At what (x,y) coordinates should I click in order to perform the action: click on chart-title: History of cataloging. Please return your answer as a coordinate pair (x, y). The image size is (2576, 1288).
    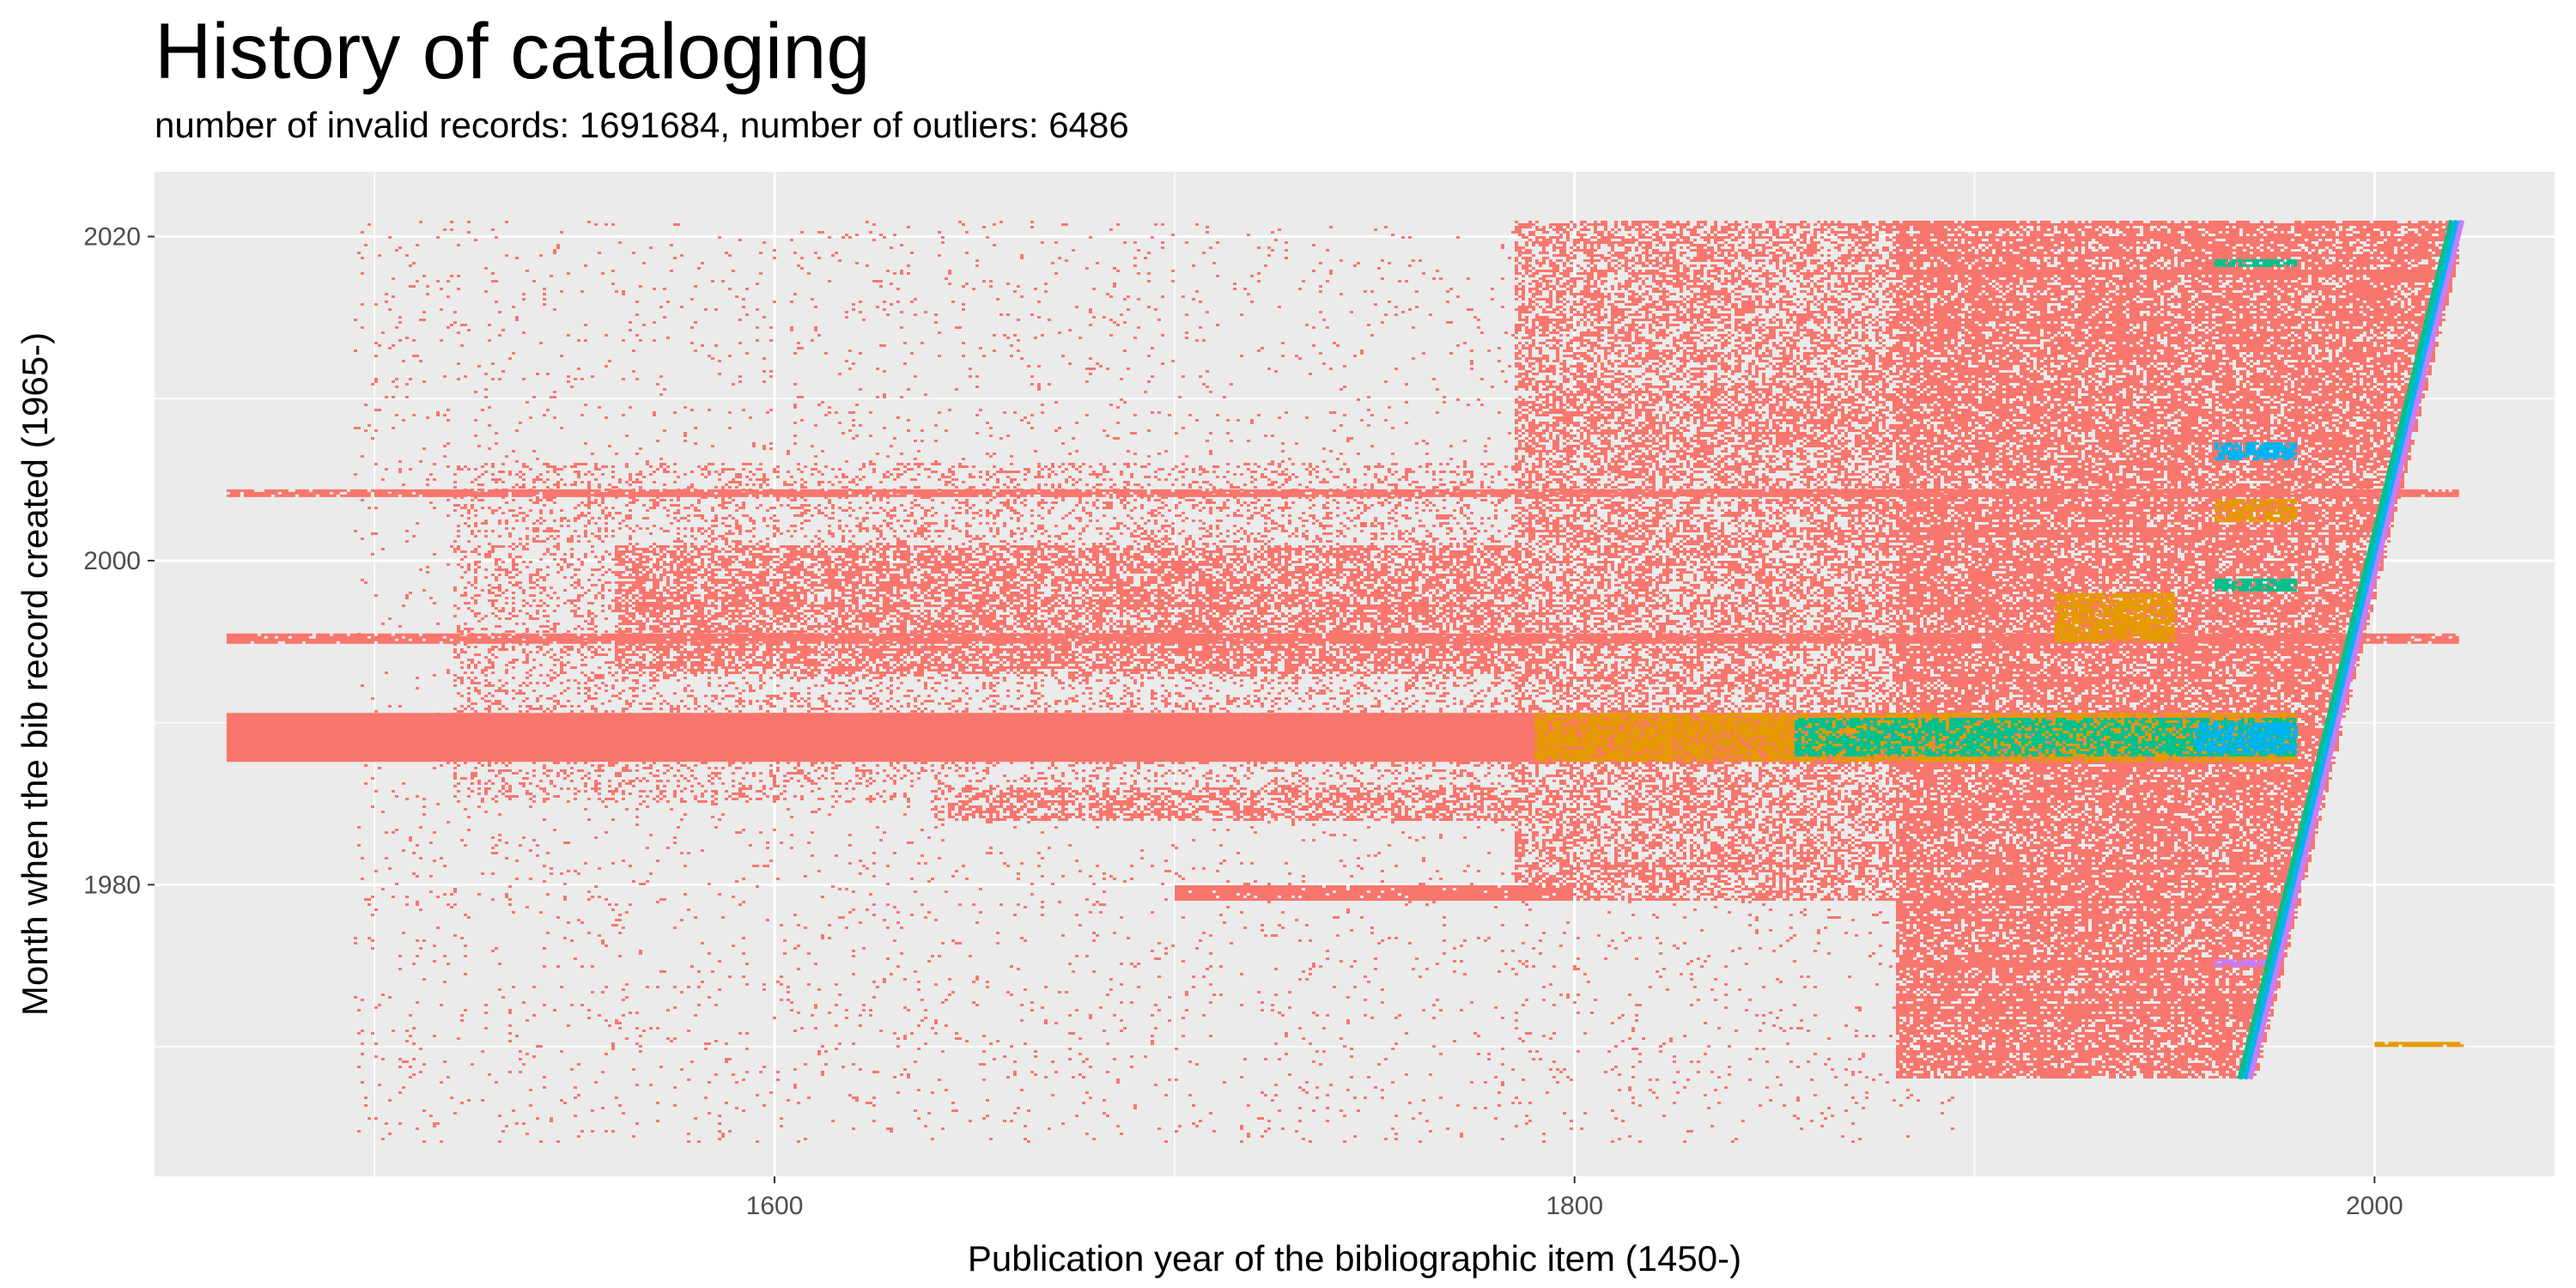
    Looking at the image, I should click on (513, 52).